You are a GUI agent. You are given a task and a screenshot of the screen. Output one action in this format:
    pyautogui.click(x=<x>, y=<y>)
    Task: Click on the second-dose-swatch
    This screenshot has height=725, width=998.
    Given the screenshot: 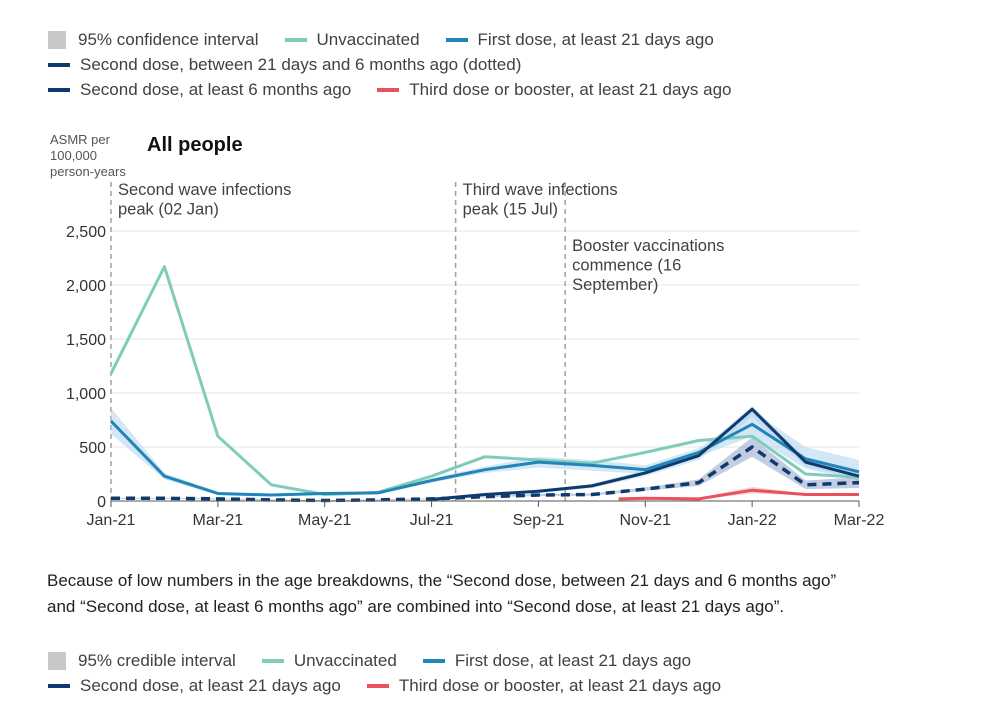 What is the action you would take?
    pyautogui.click(x=59, y=686)
    